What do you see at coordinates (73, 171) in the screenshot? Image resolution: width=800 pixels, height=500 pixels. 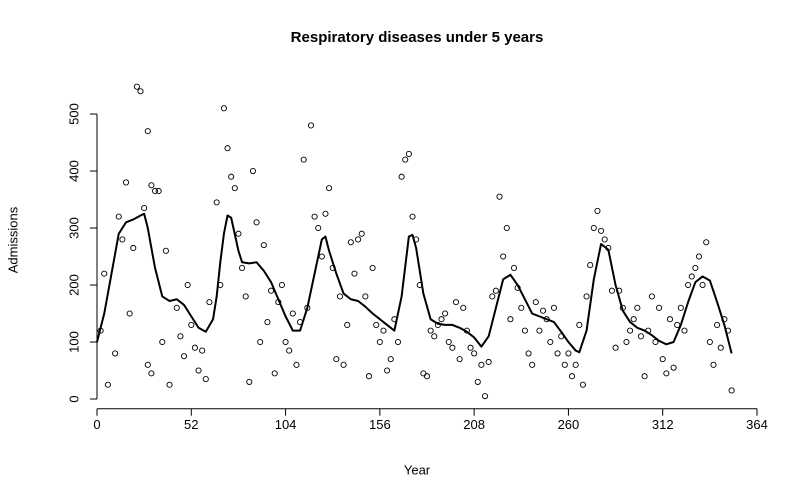 I see `y-tick-label: 400` at bounding box center [73, 171].